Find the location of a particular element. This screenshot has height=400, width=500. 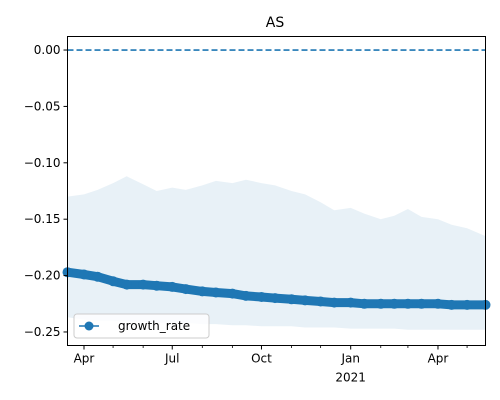

legend-label-growth-rate: growth_rate is located at coordinates (154, 326).